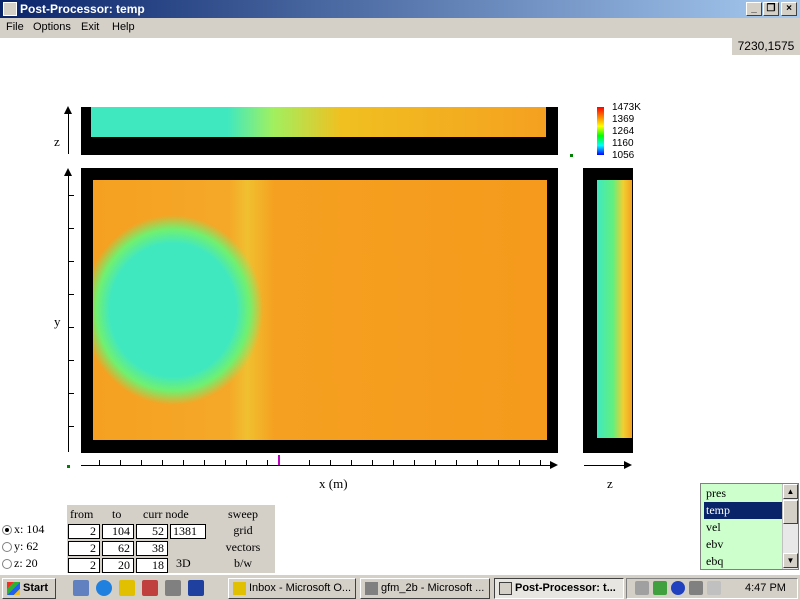 The image size is (800, 600). What do you see at coordinates (166, 514) in the screenshot?
I see `header-curr-node: curr node` at bounding box center [166, 514].